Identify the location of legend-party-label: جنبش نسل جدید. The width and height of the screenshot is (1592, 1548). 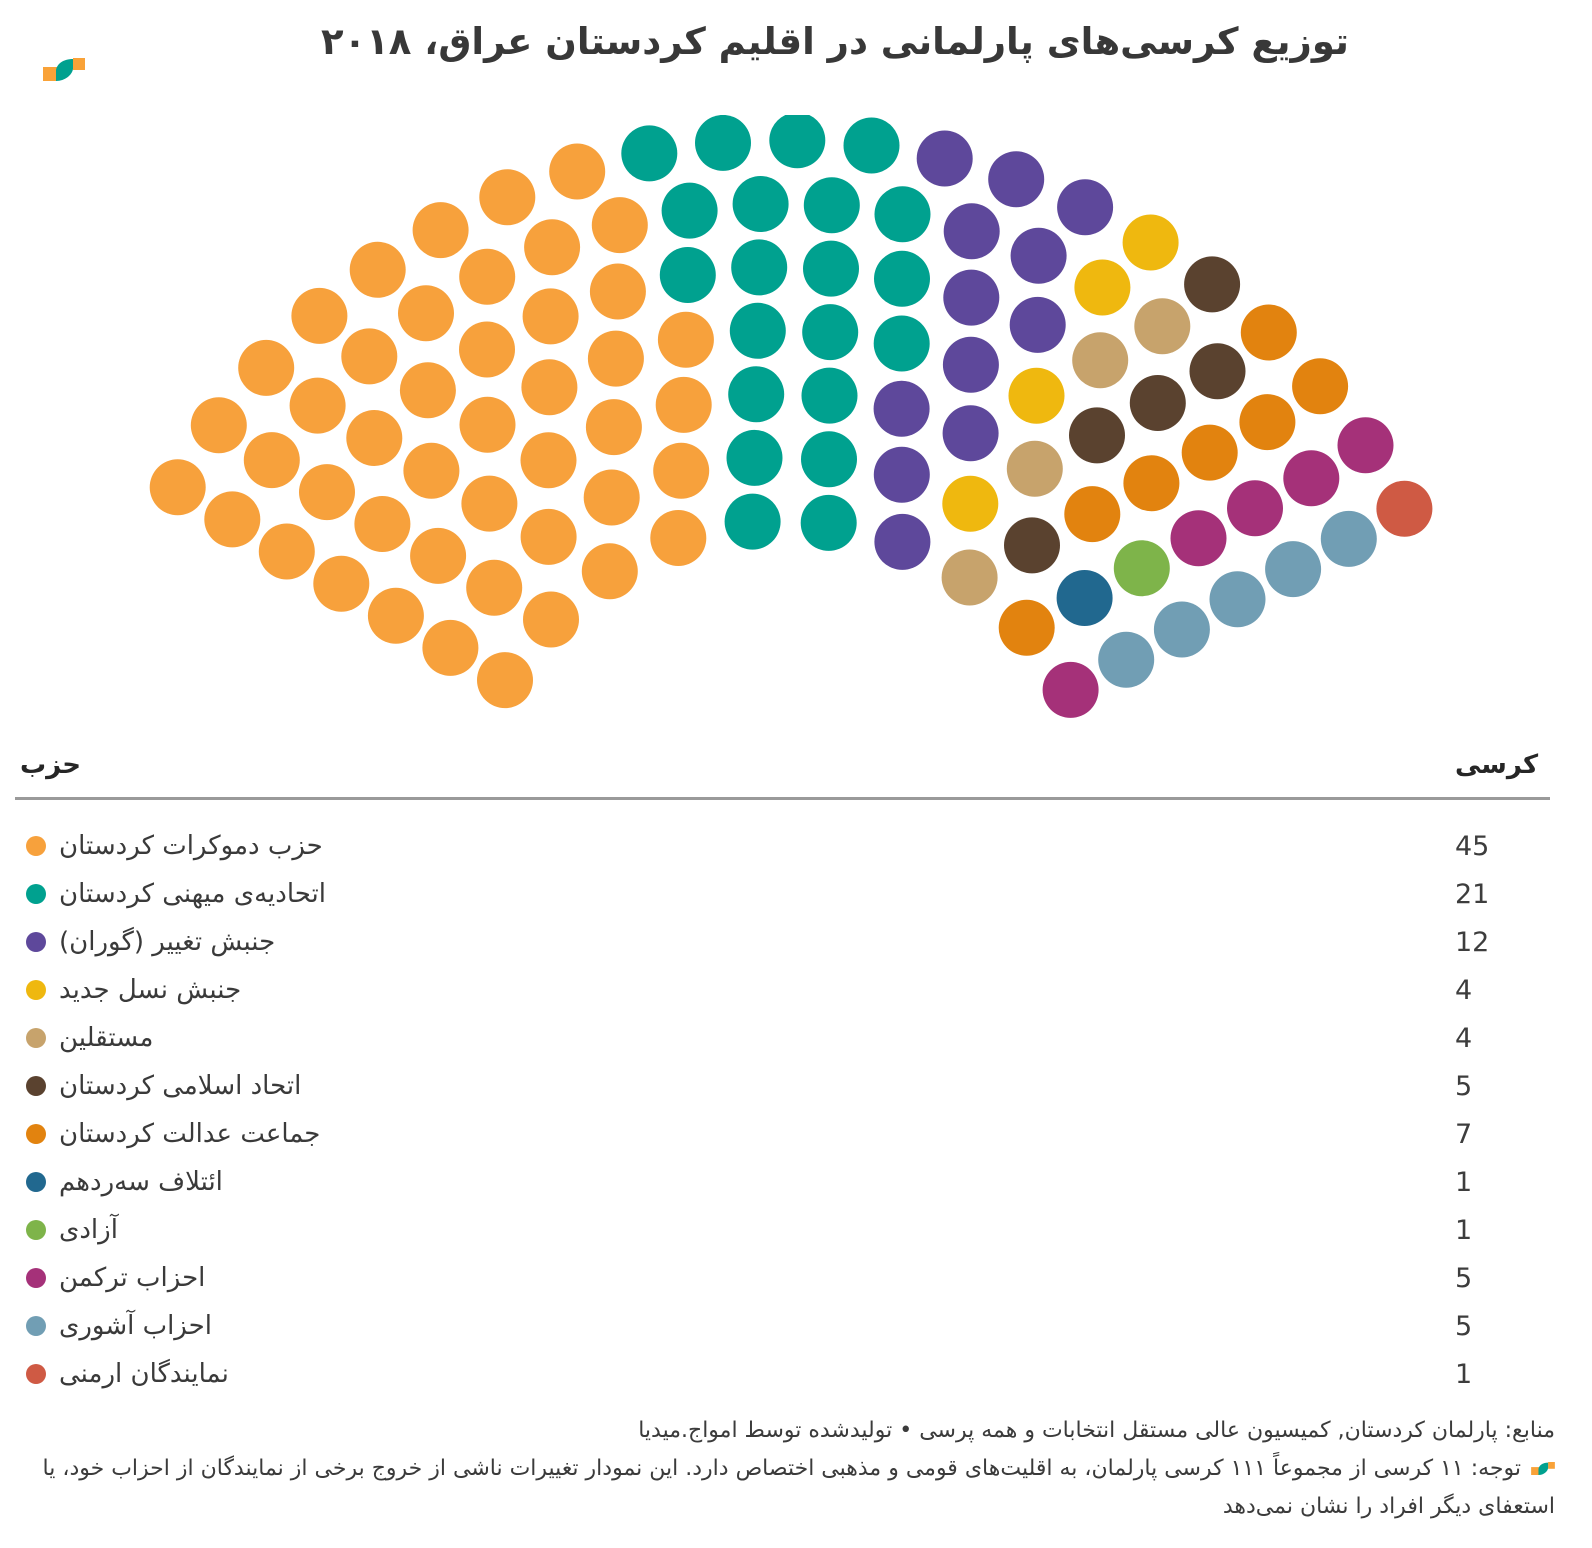
(150, 990).